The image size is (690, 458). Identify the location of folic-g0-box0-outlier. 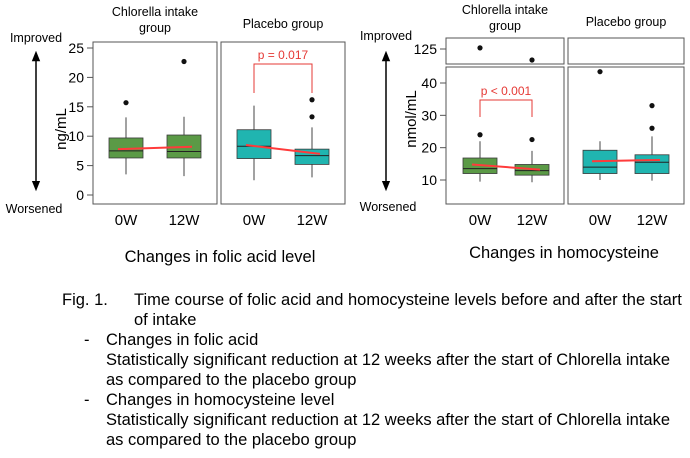
(126, 103).